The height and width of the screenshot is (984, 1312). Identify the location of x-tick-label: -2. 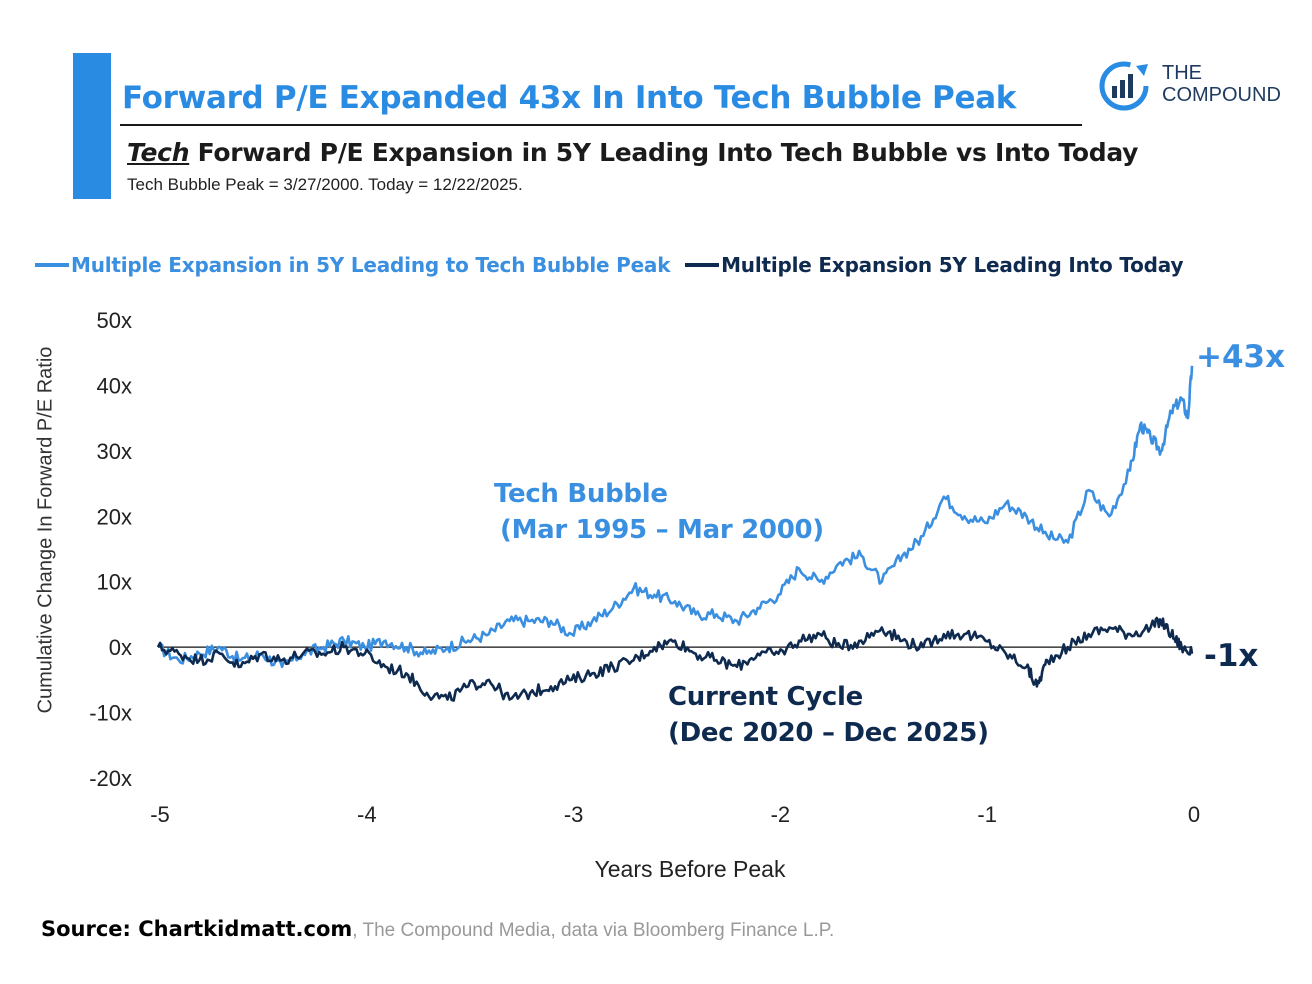
(781, 814).